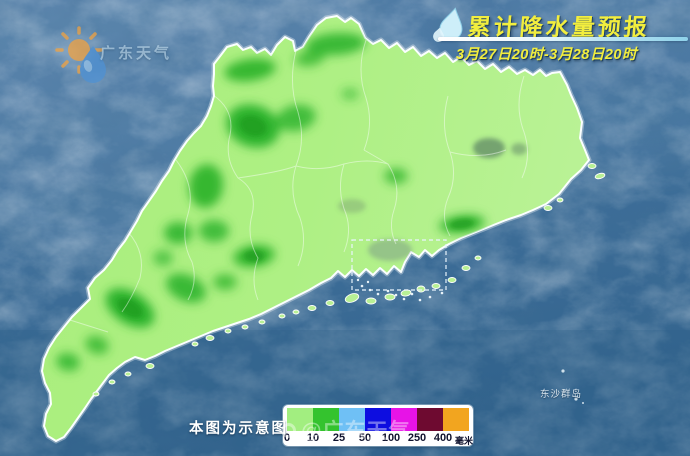  Describe the element at coordinates (93, 64) in the screenshot. I see `water-drop-mascot-icon` at that location.